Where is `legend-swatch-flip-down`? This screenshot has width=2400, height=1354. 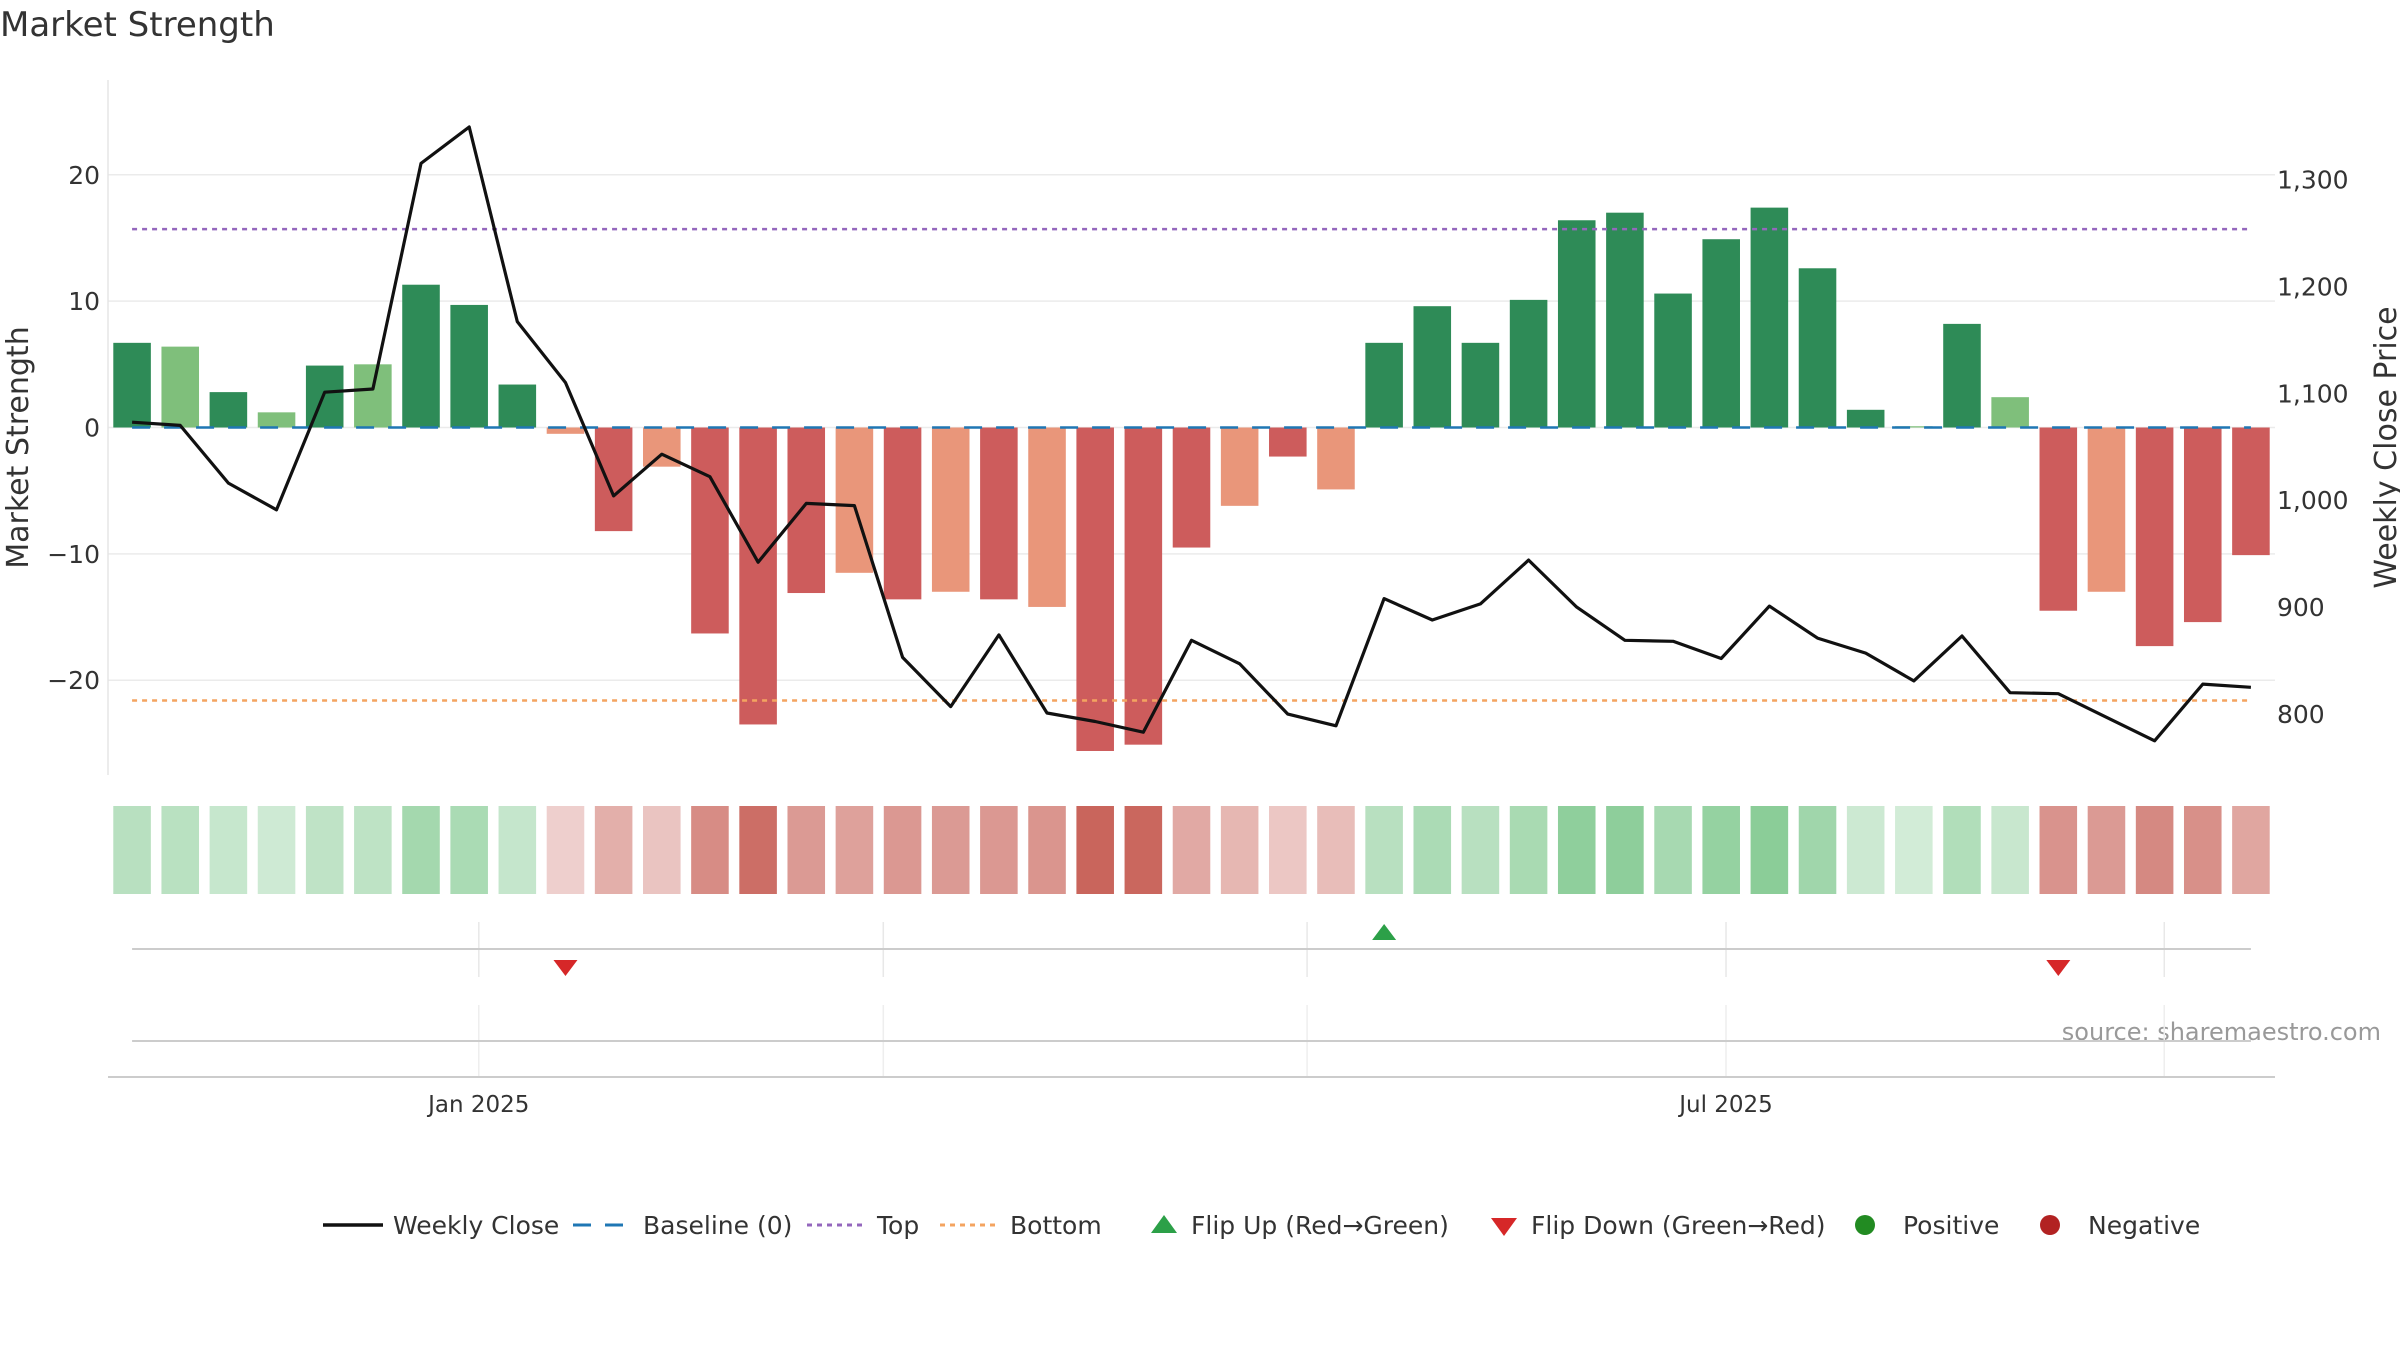 legend-swatch-flip-down is located at coordinates (1504, 1227).